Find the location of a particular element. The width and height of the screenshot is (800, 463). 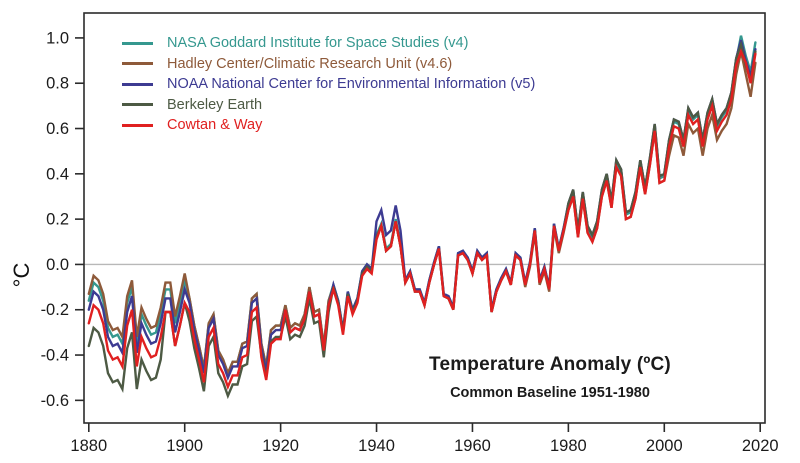

legend-item-cowtan: Cowtan & Way is located at coordinates (328, 125).